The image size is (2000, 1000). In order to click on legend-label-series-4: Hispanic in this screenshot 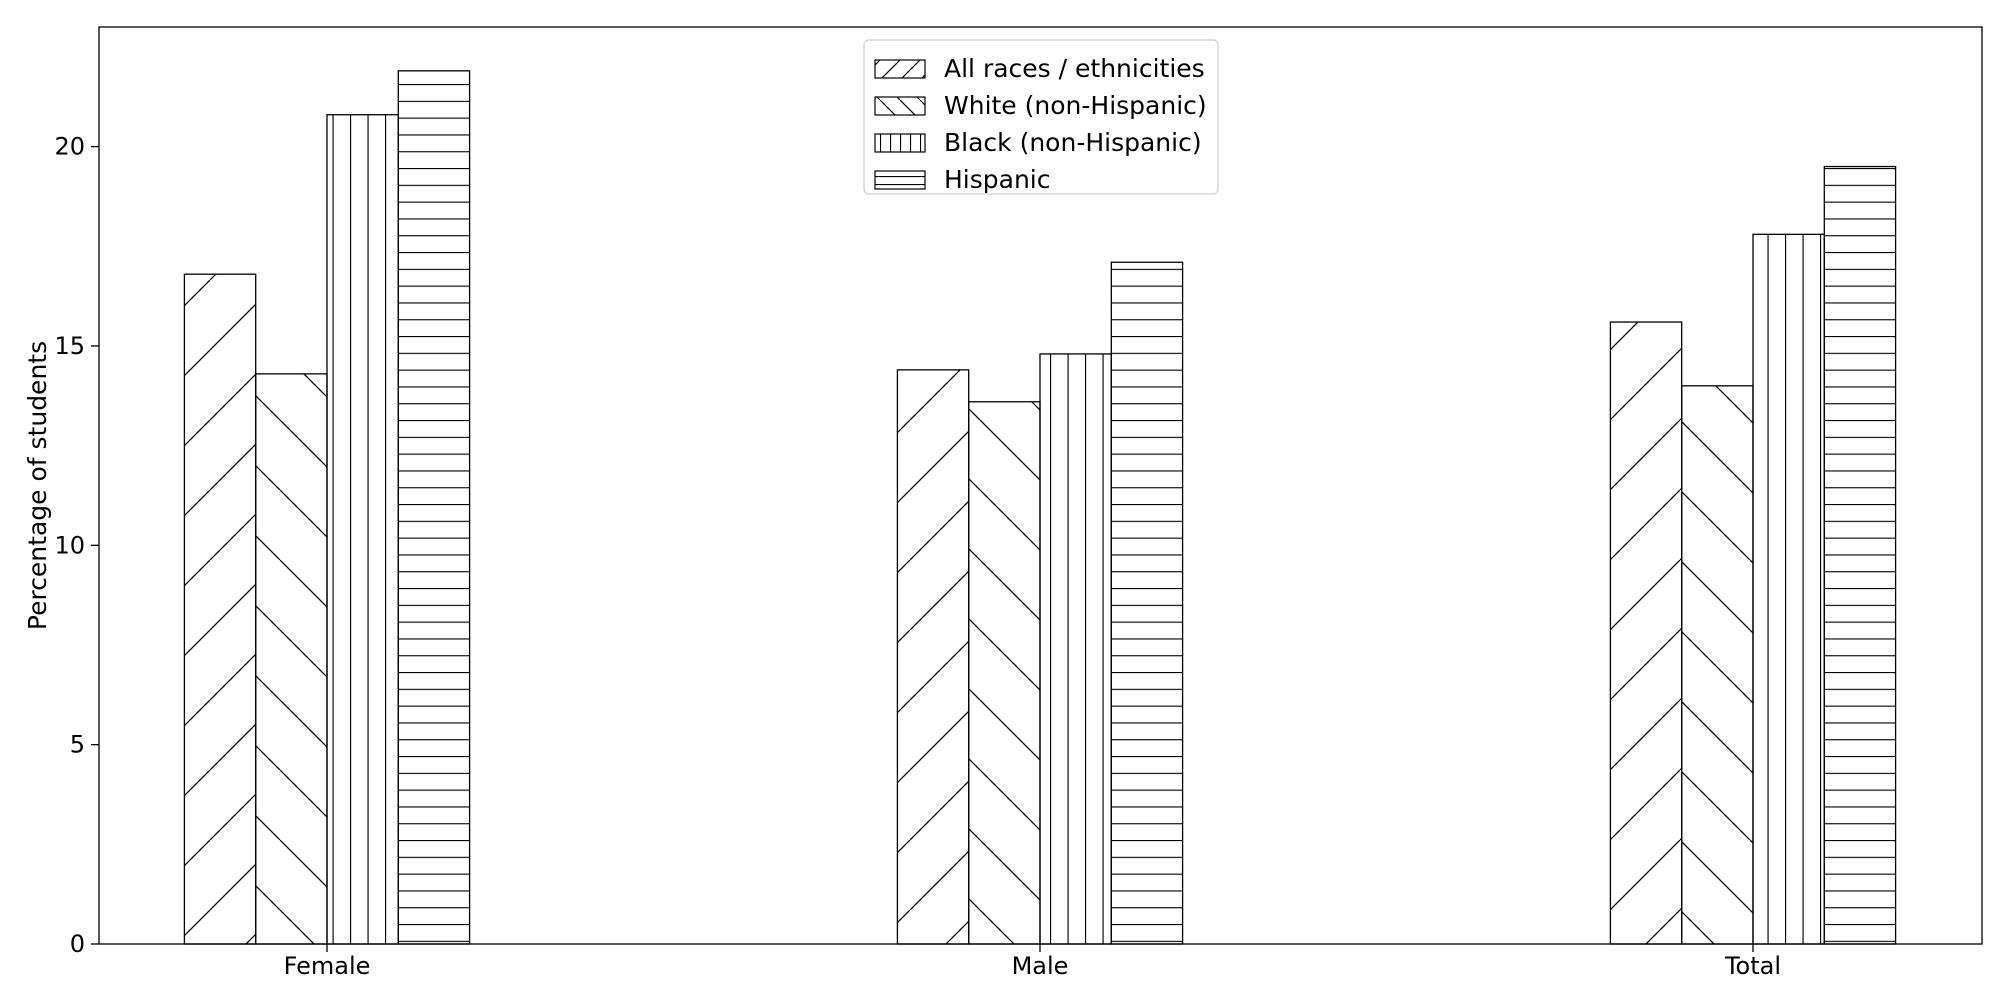, I will do `click(997, 179)`.